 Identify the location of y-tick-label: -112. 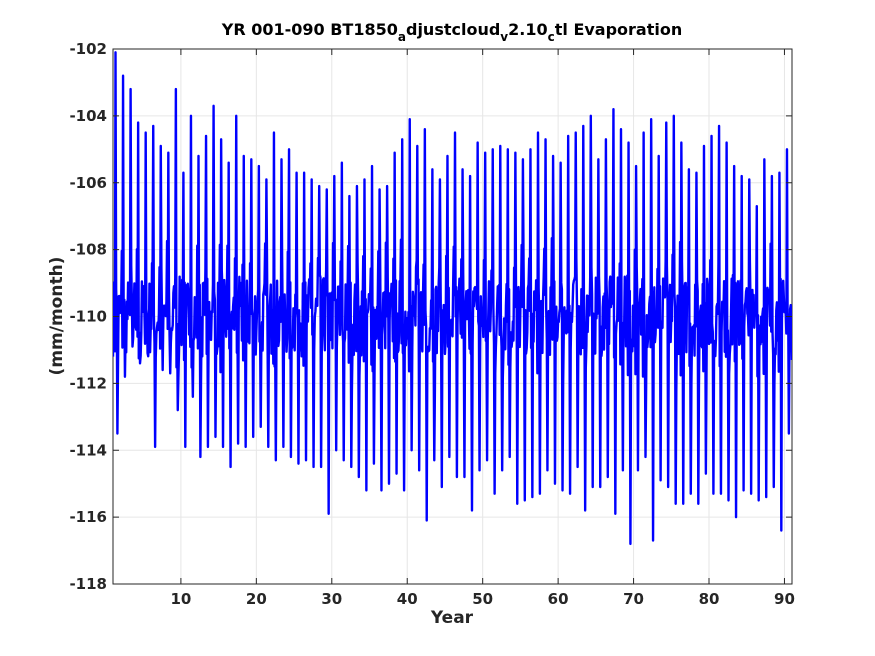
(88, 383).